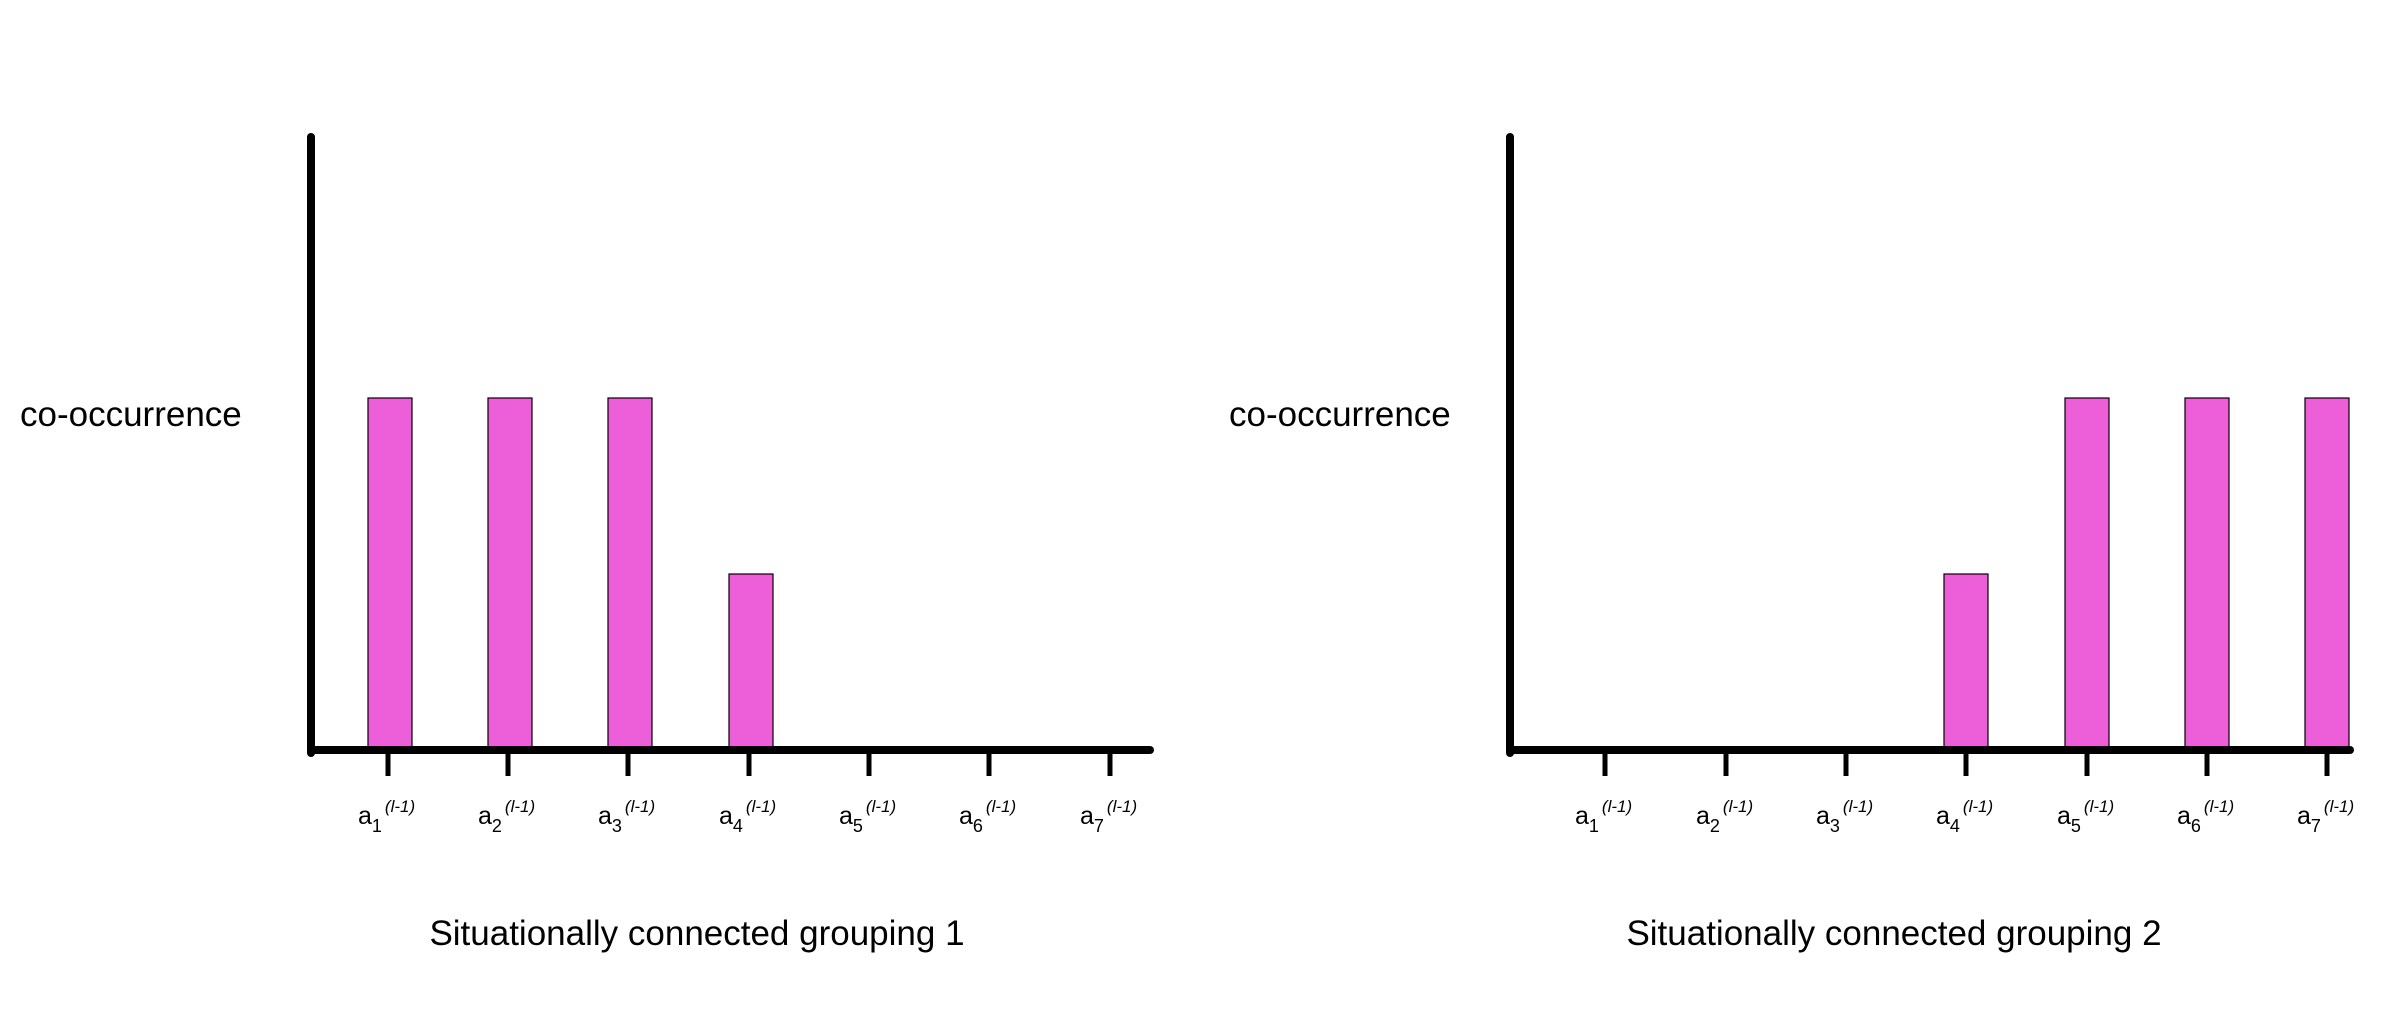 The width and height of the screenshot is (2381, 1036). What do you see at coordinates (2327, 574) in the screenshot?
I see `bar-a7` at bounding box center [2327, 574].